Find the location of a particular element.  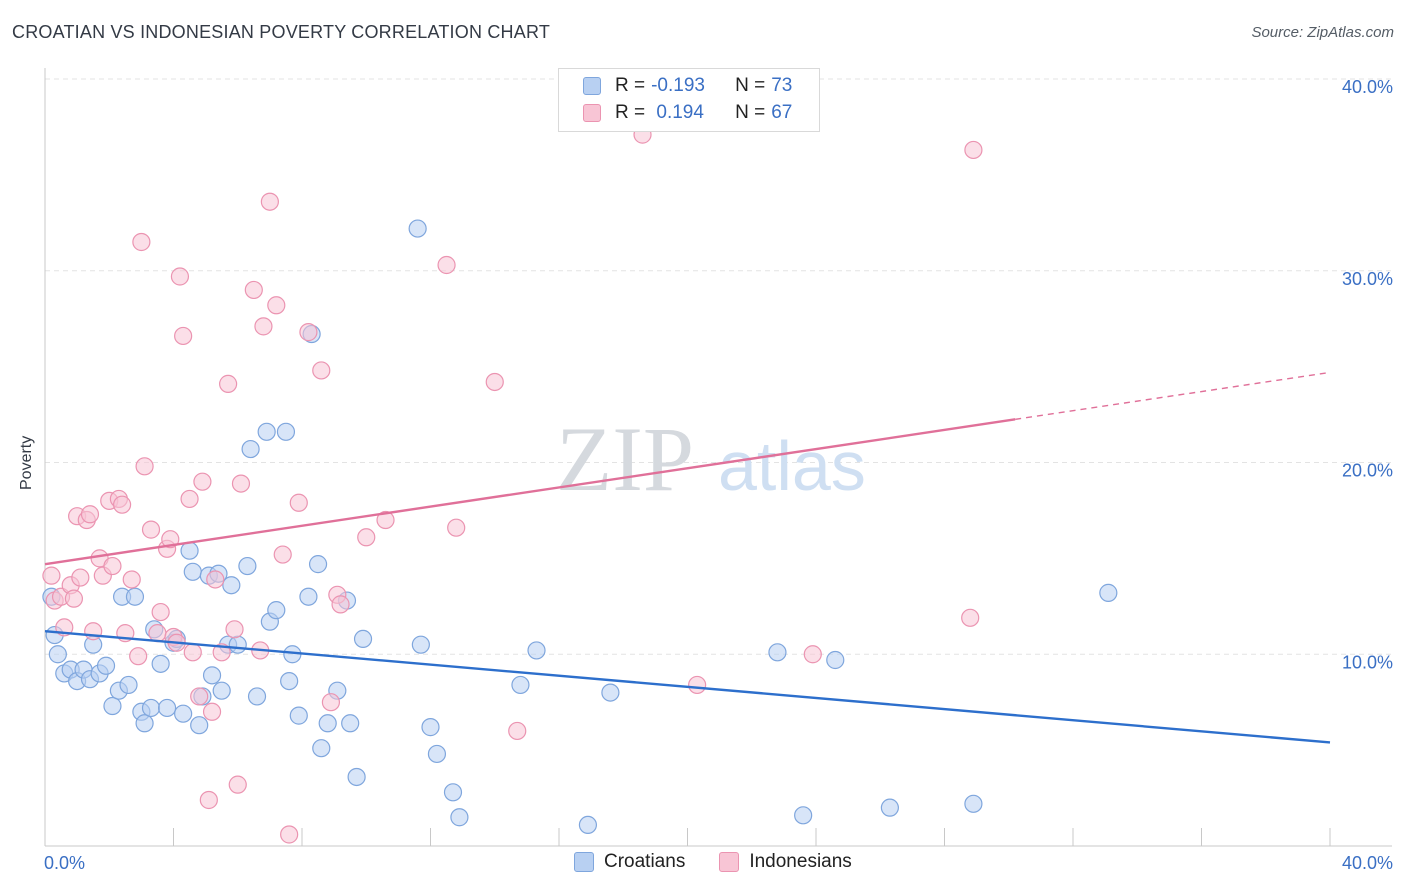

y-tick-label: 40.0% is located at coordinates (1367, 87).